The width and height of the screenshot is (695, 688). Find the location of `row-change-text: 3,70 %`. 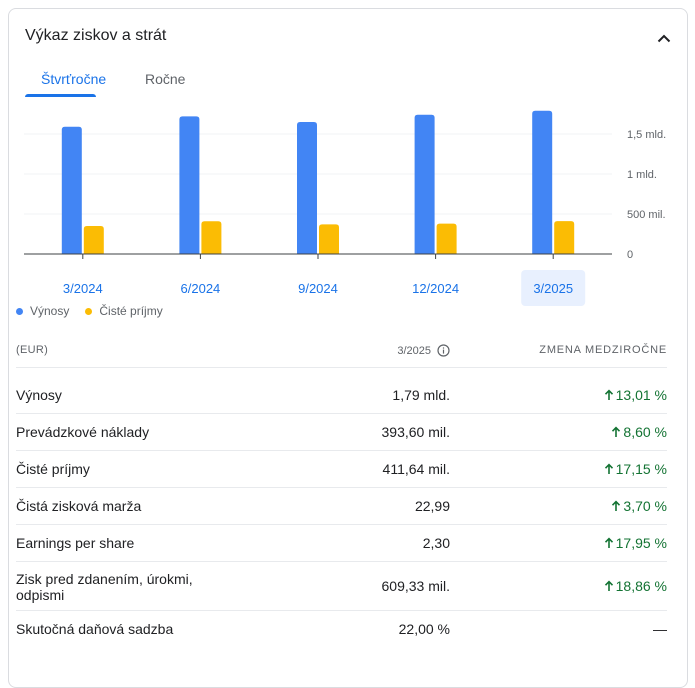

row-change-text: 3,70 % is located at coordinates (645, 505).